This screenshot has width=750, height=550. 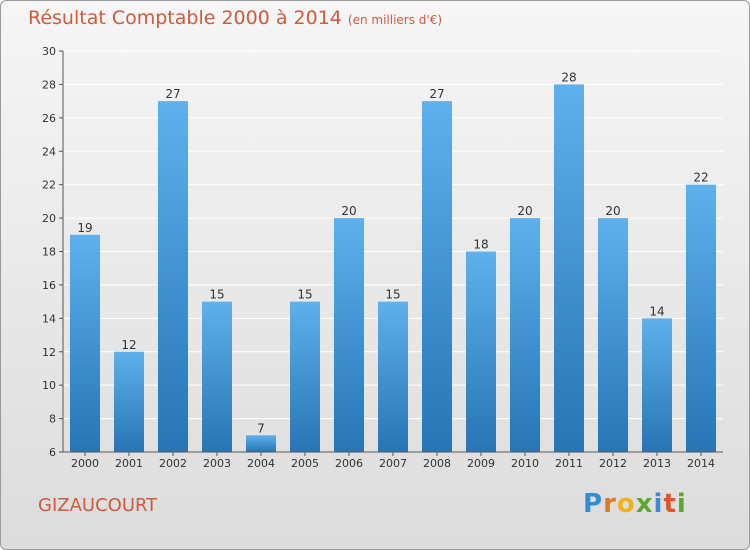 What do you see at coordinates (393, 376) in the screenshot?
I see `bar-2007` at bounding box center [393, 376].